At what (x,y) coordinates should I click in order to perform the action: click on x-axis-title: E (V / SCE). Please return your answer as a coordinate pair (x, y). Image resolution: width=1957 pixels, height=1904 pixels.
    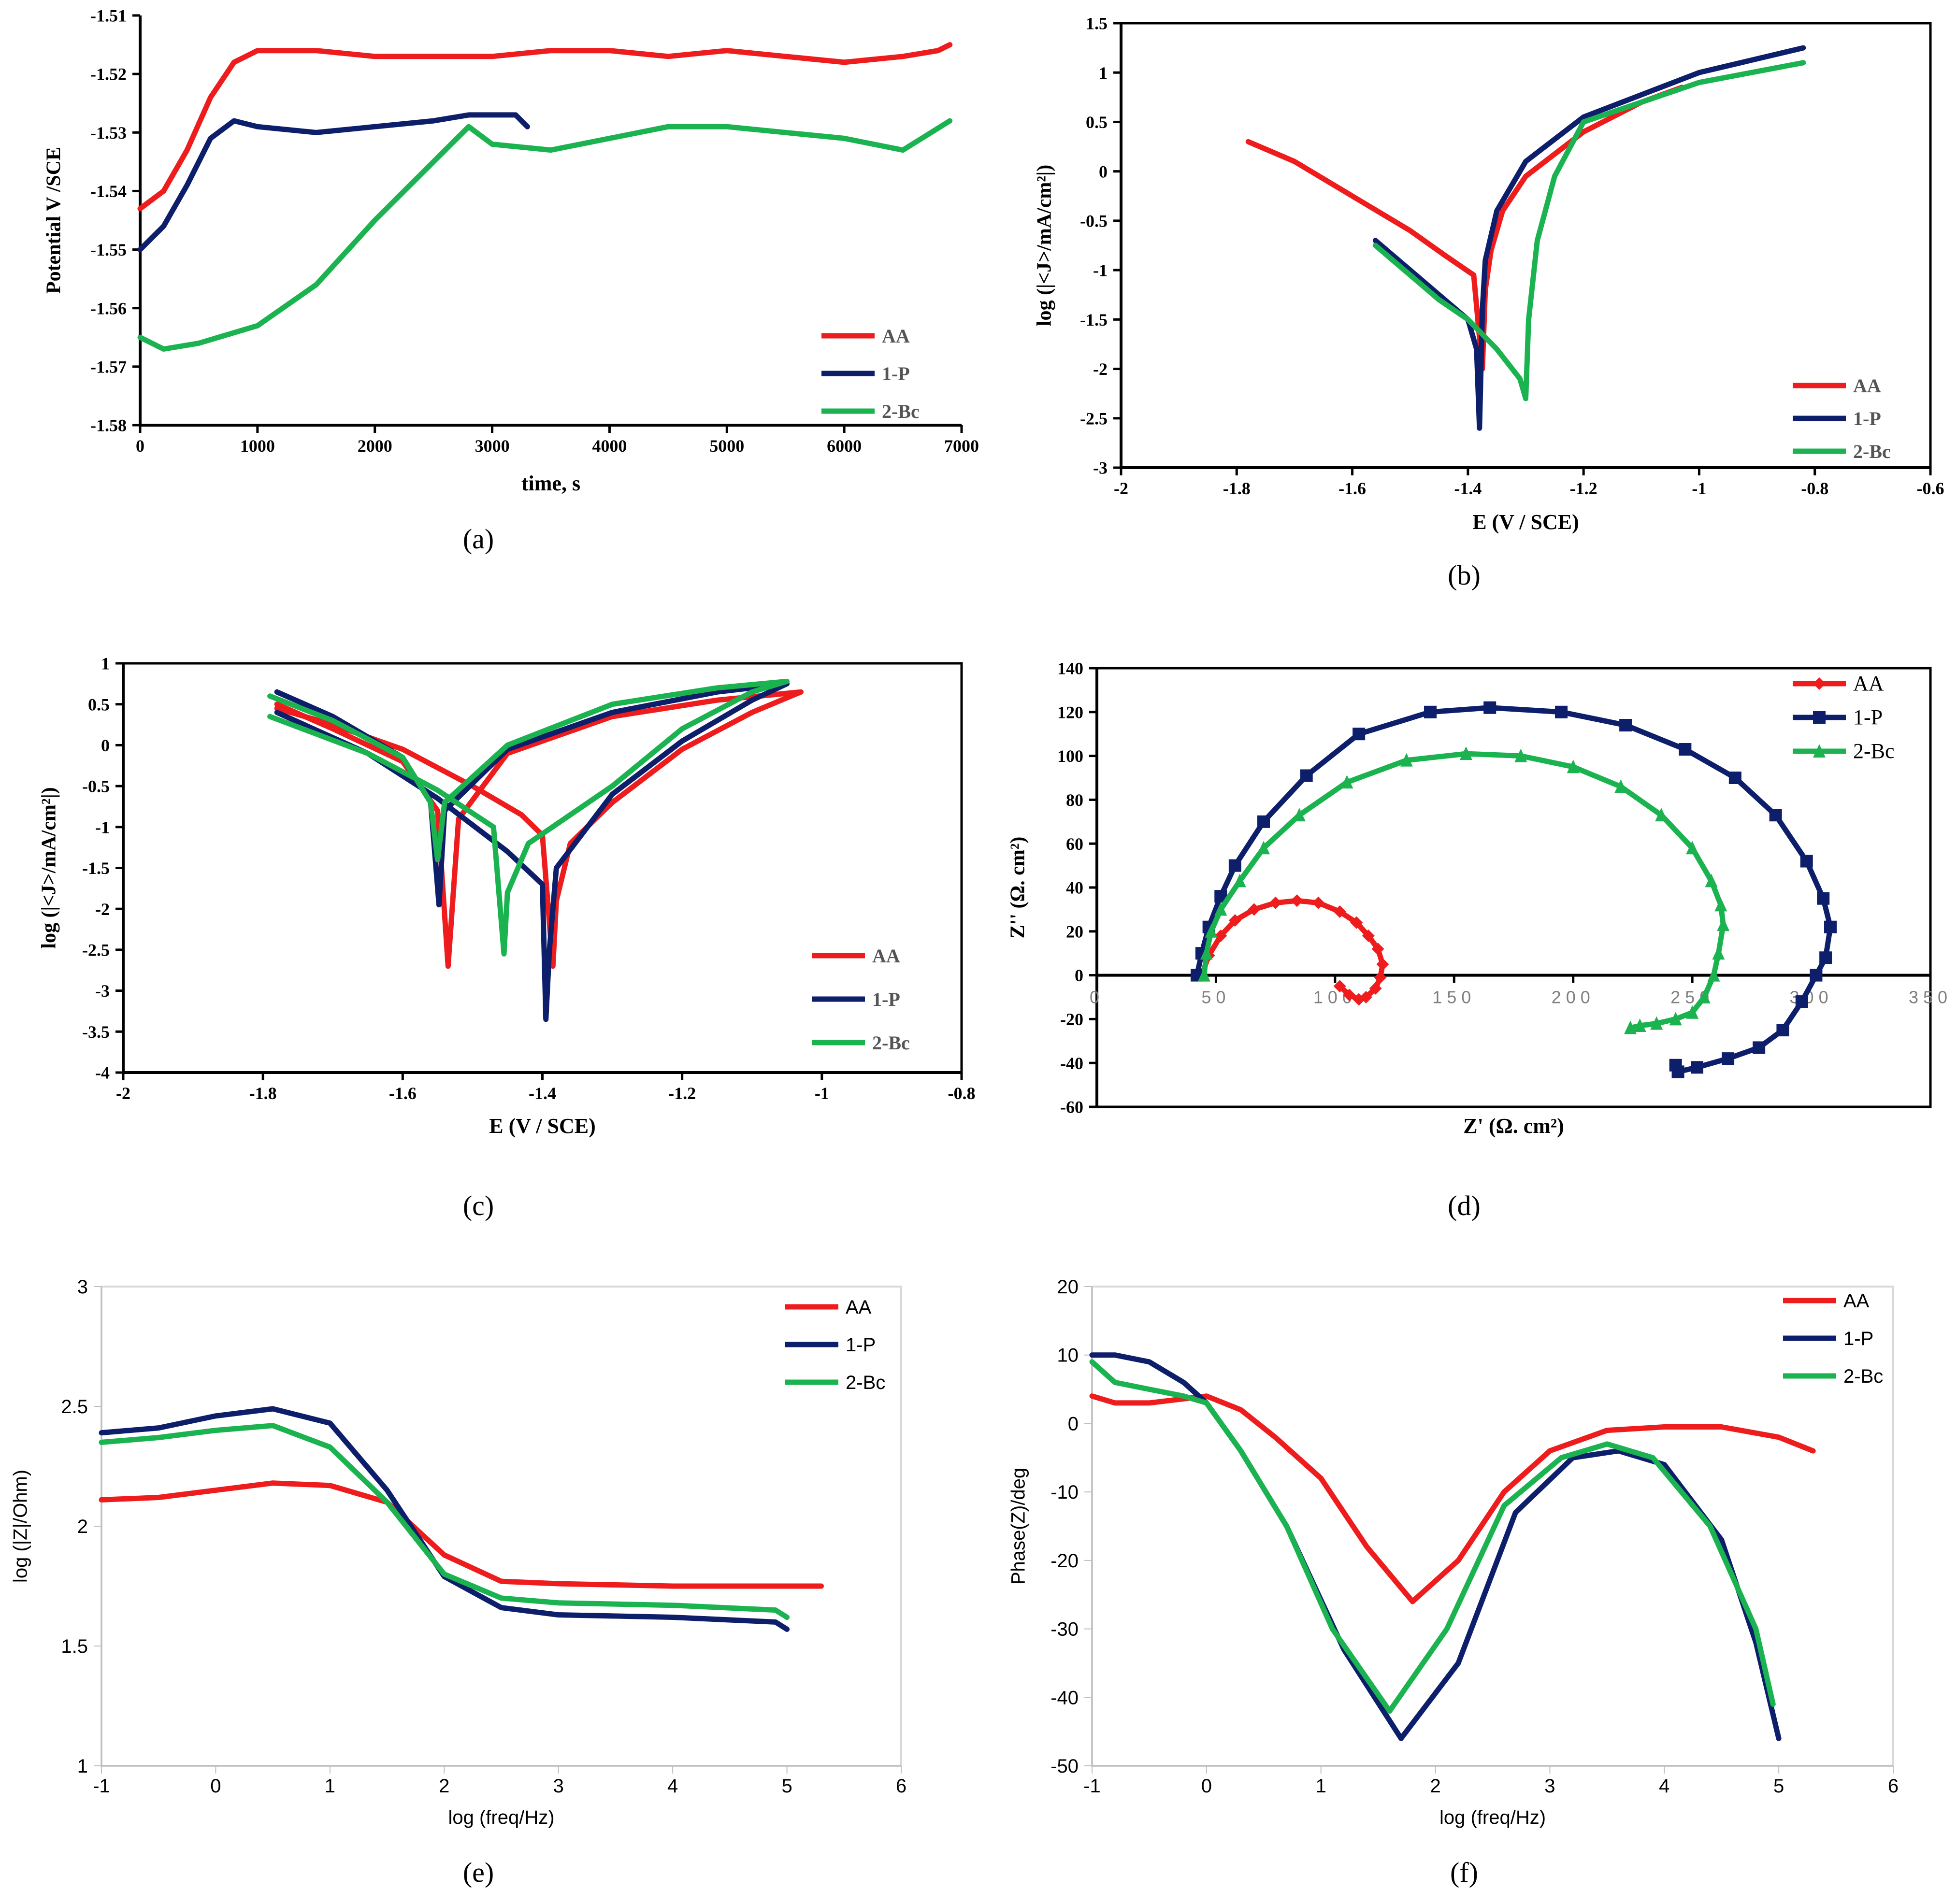
    Looking at the image, I should click on (1526, 522).